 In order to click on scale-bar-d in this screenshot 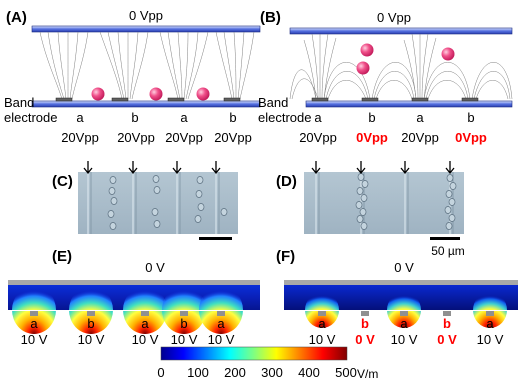, I will do `click(445, 238)`.